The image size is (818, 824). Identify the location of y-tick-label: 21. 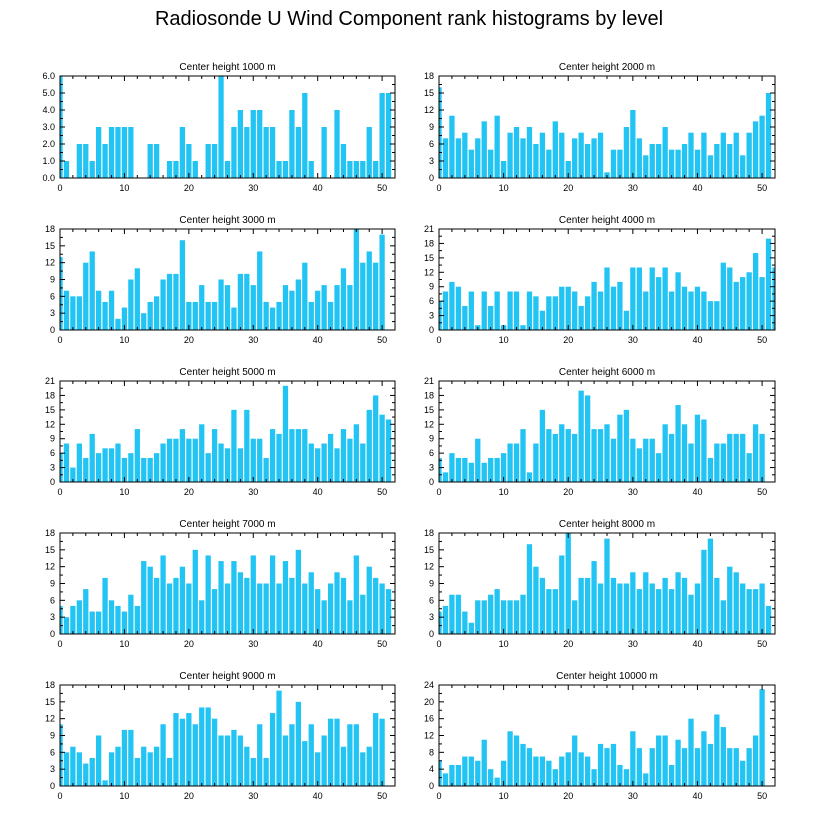
(429, 381).